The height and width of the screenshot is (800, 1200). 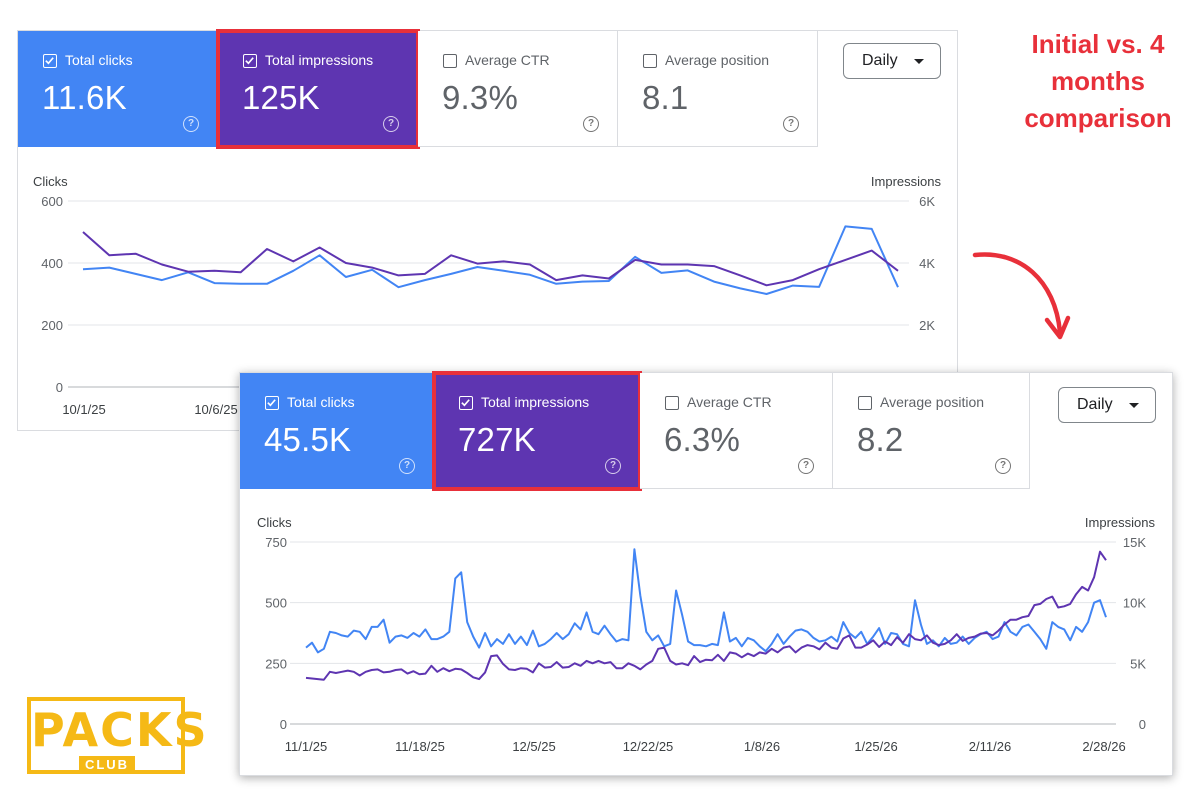 What do you see at coordinates (276, 542) in the screenshot?
I see `y-tick-label-left: 750` at bounding box center [276, 542].